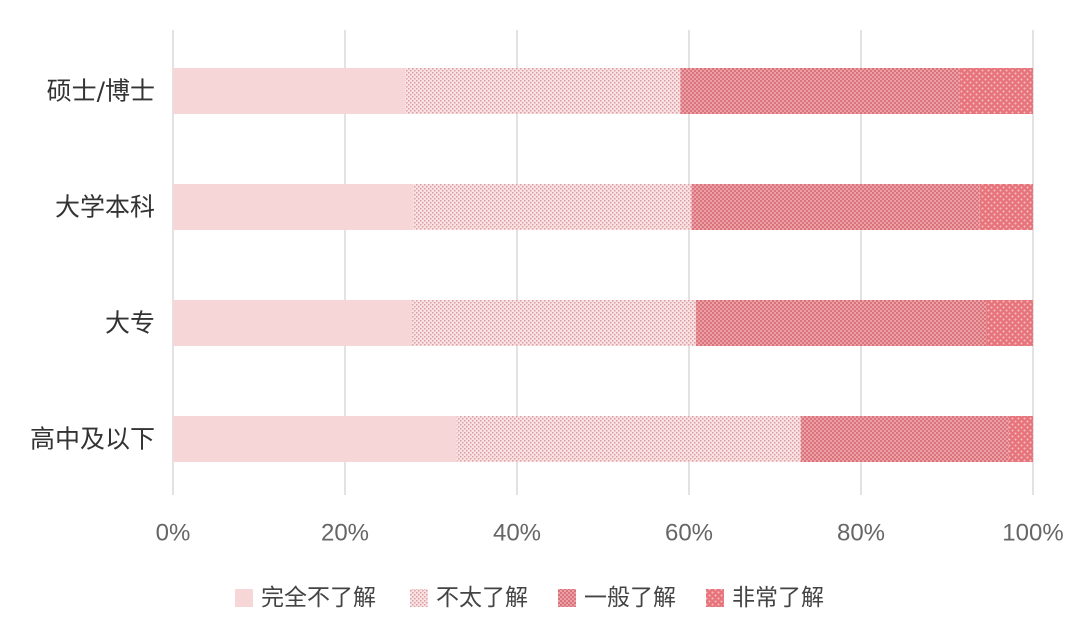 The width and height of the screenshot is (1080, 633). I want to click on category-label: 硕士/博士, so click(101, 91).